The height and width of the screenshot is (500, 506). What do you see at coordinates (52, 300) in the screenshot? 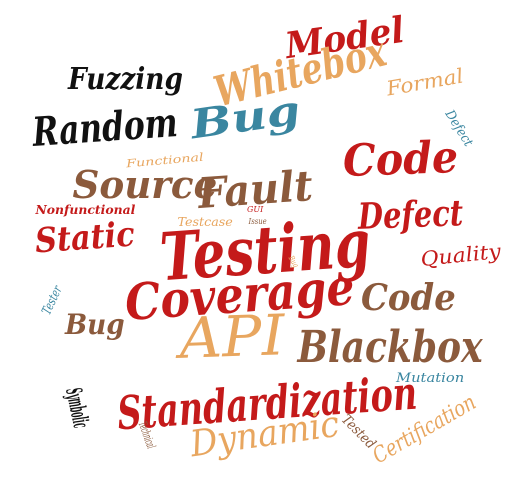
I see `word-tester: Tester` at bounding box center [52, 300].